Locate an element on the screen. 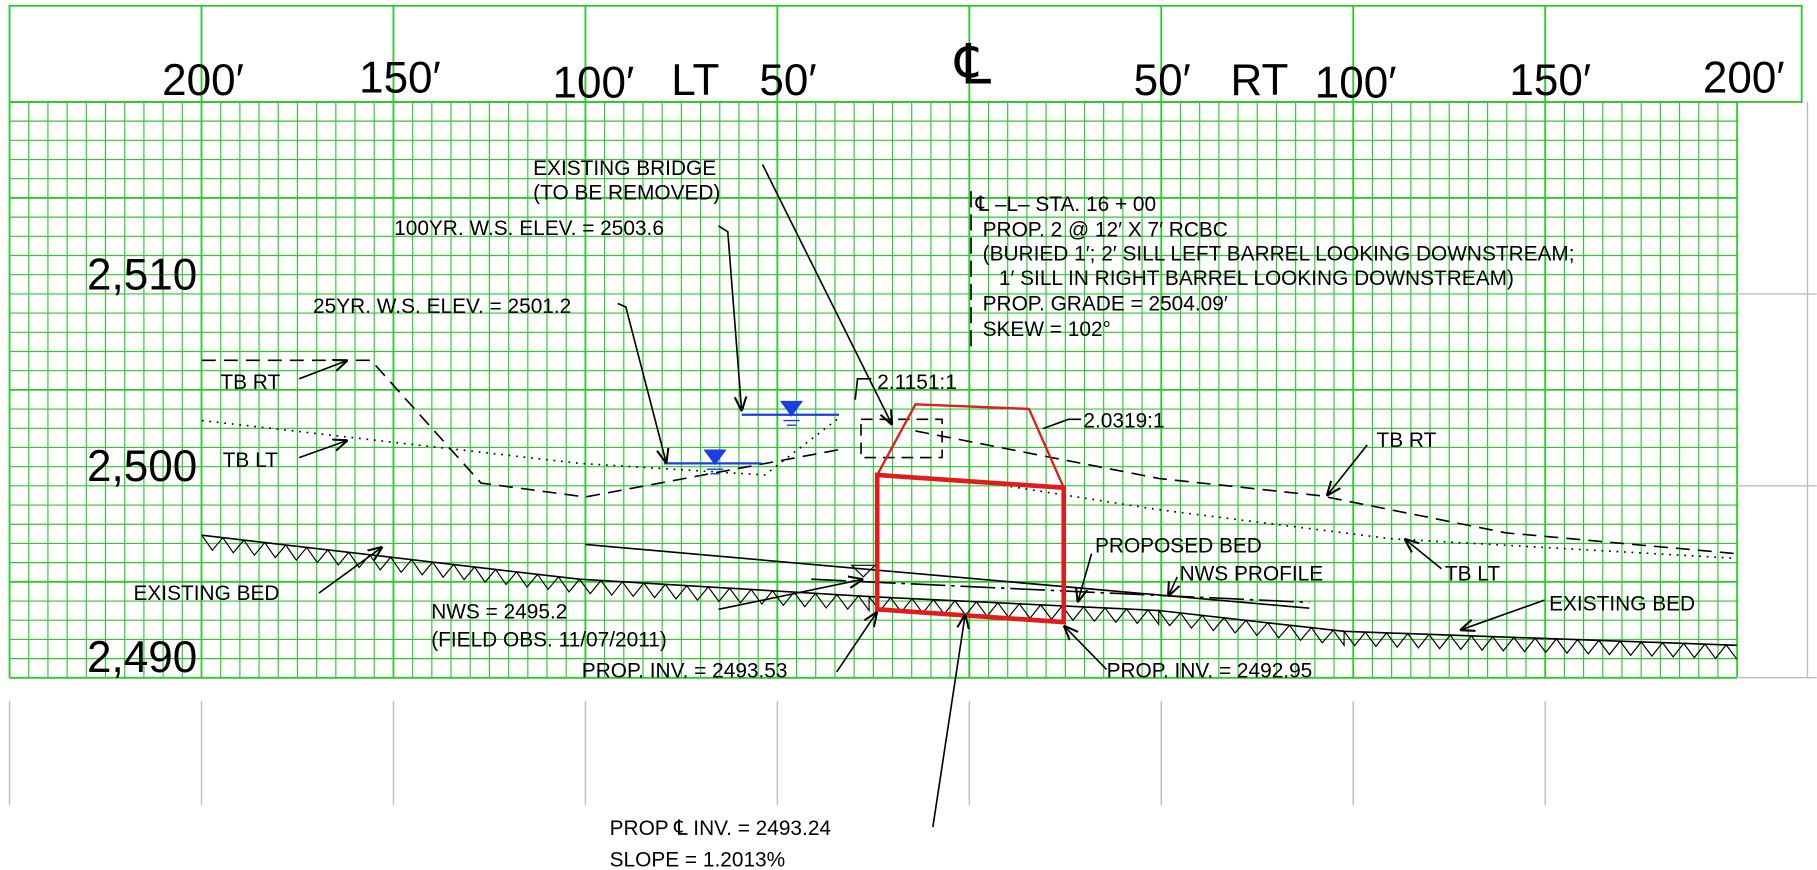 This screenshot has width=1817, height=870. annotation: SLOPE = 1.2013% is located at coordinates (698, 859).